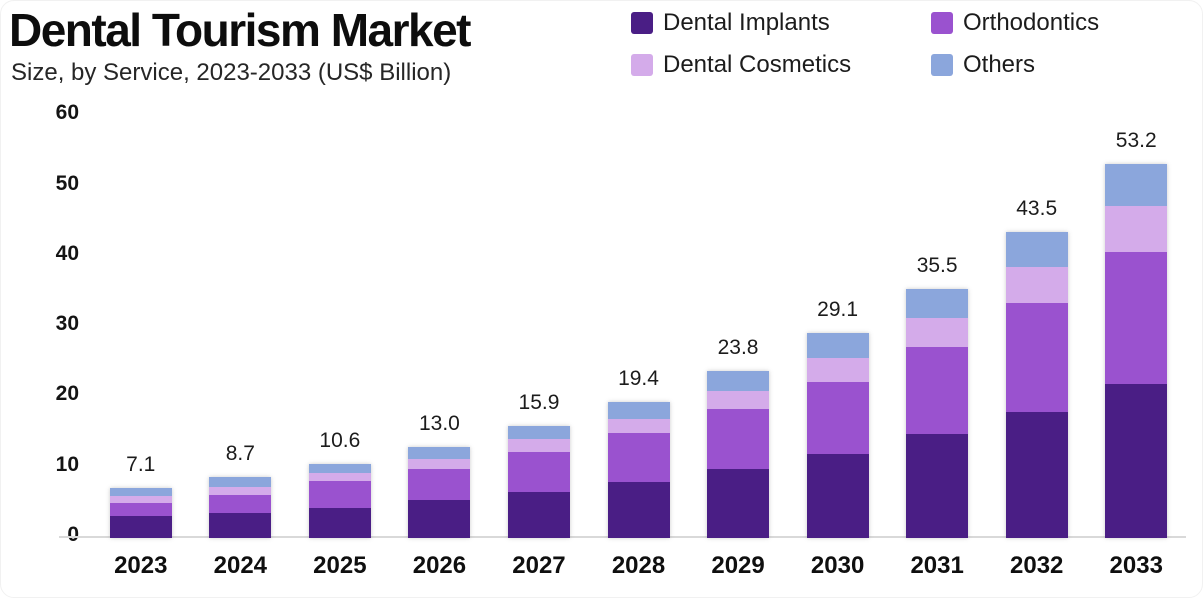 This screenshot has width=1203, height=598. I want to click on bar-segment-orthodontics-2023, so click(140, 509).